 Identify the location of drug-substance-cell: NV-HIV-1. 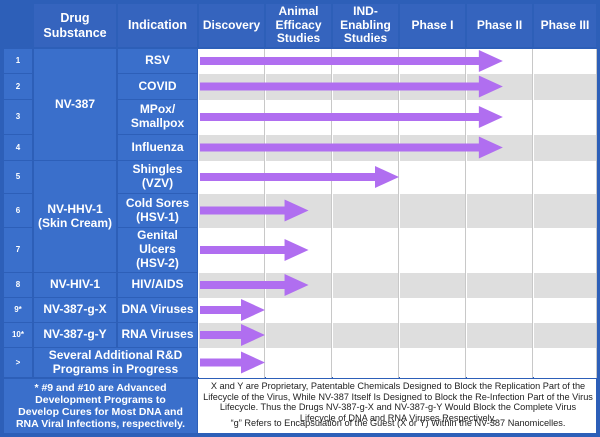
(75, 285).